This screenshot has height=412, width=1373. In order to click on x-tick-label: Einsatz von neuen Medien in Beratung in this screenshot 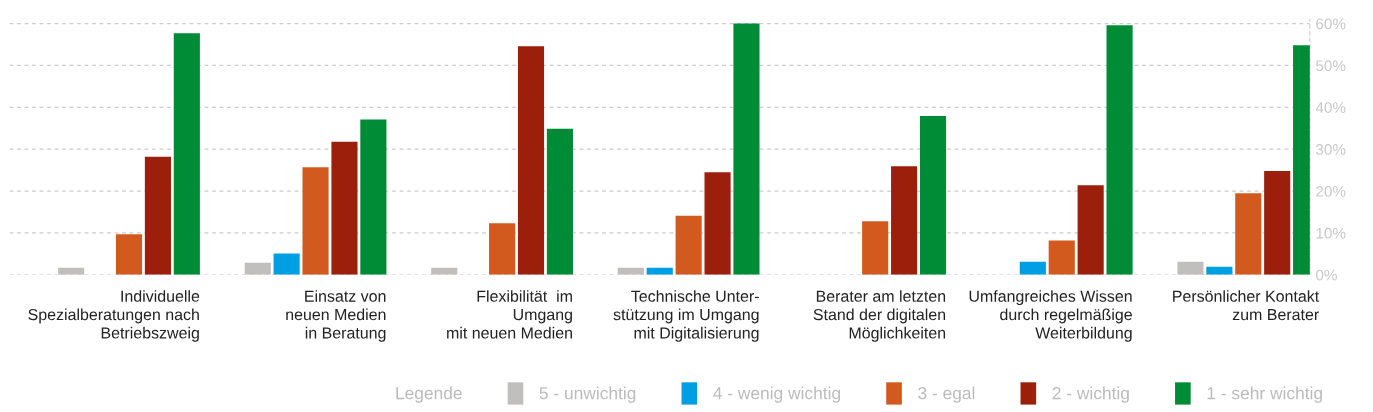, I will do `click(336, 316)`.